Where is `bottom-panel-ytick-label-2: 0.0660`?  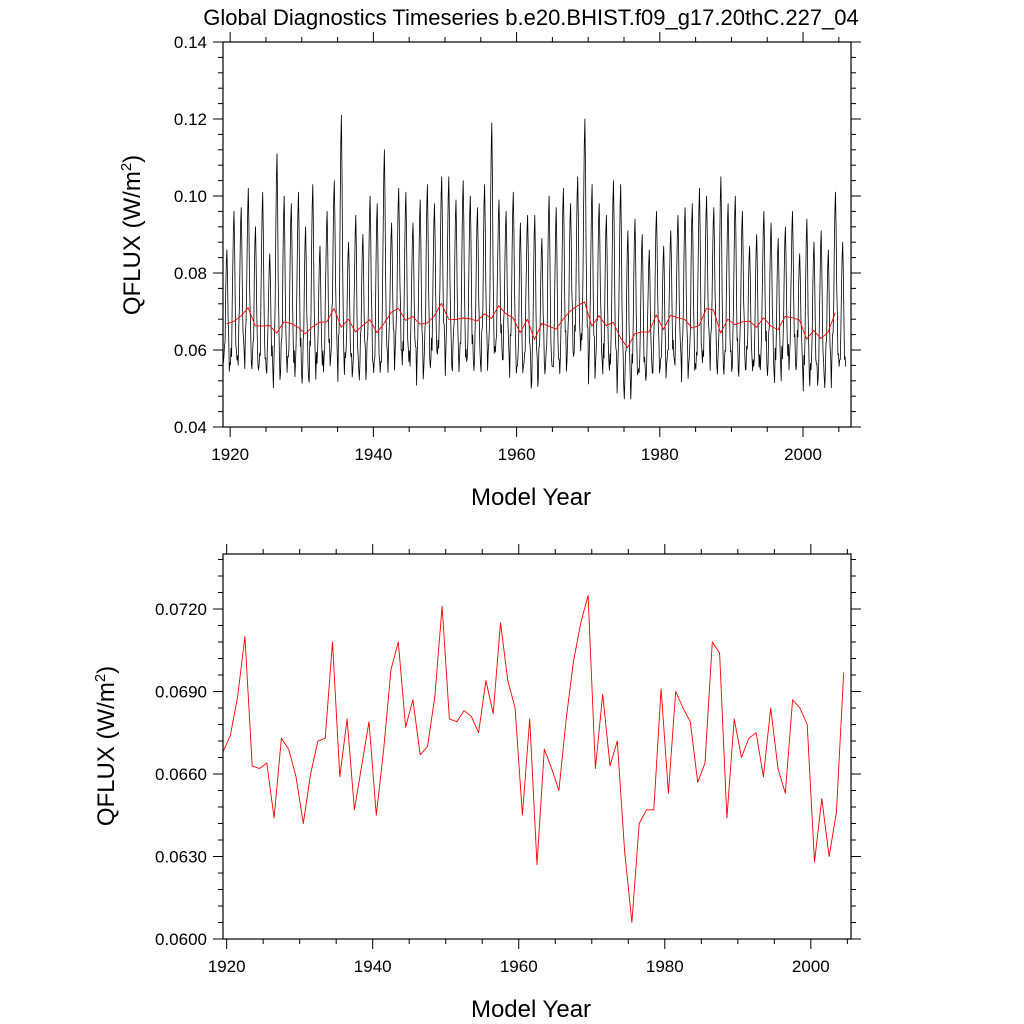
bottom-panel-ytick-label-2: 0.0660 is located at coordinates (181, 774).